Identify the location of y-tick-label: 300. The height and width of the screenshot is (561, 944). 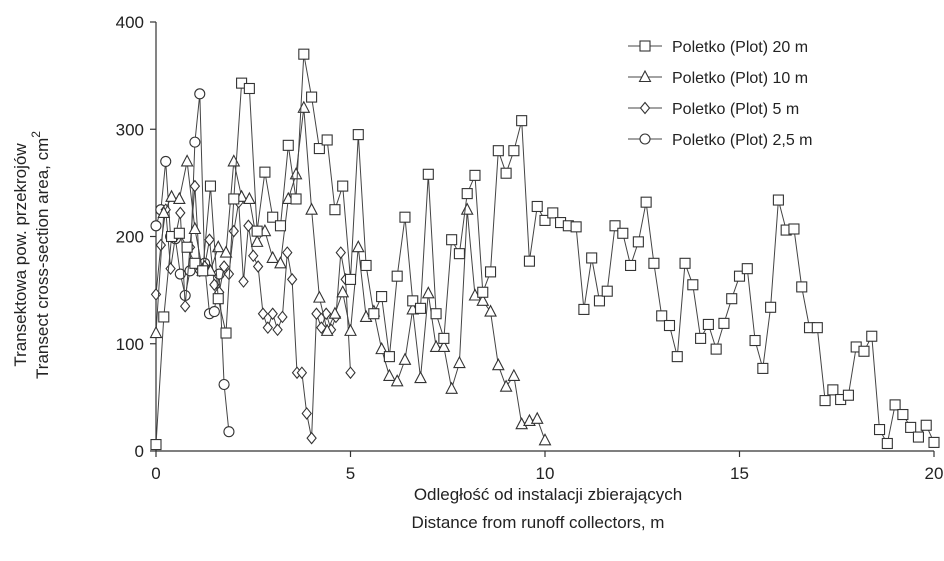
(130, 129).